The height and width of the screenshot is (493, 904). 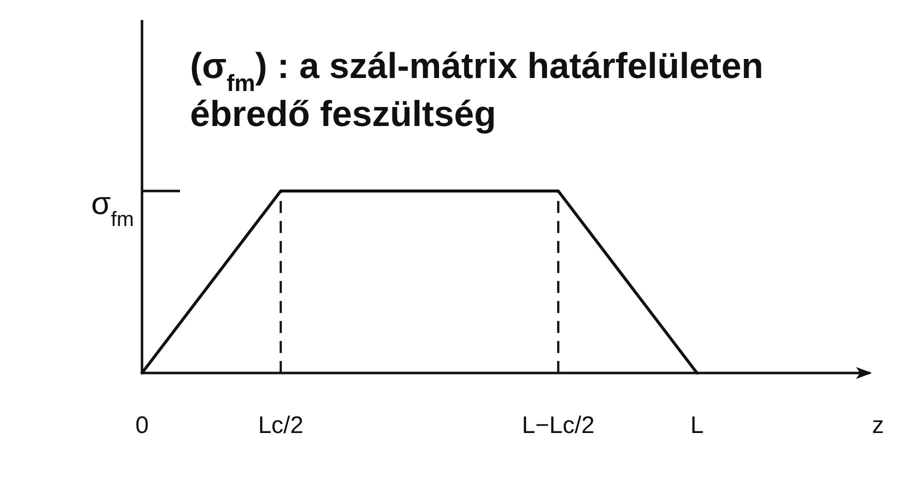 What do you see at coordinates (112, 208) in the screenshot?
I see `text: σ$_{fm}$` at bounding box center [112, 208].